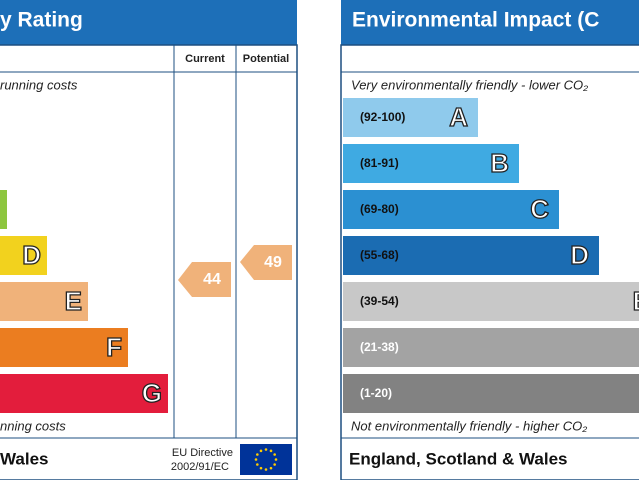 This screenshot has width=639, height=480. Describe the element at coordinates (379, 209) in the screenshot. I see `band-range: (69-80)` at that location.